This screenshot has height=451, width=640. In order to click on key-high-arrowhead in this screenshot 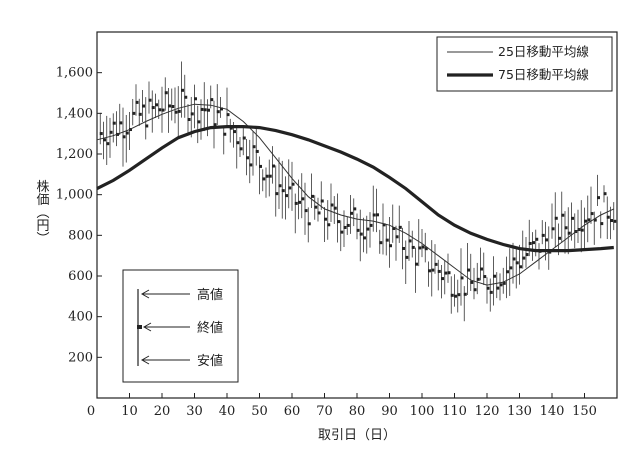, I will do `click(145, 294)`.